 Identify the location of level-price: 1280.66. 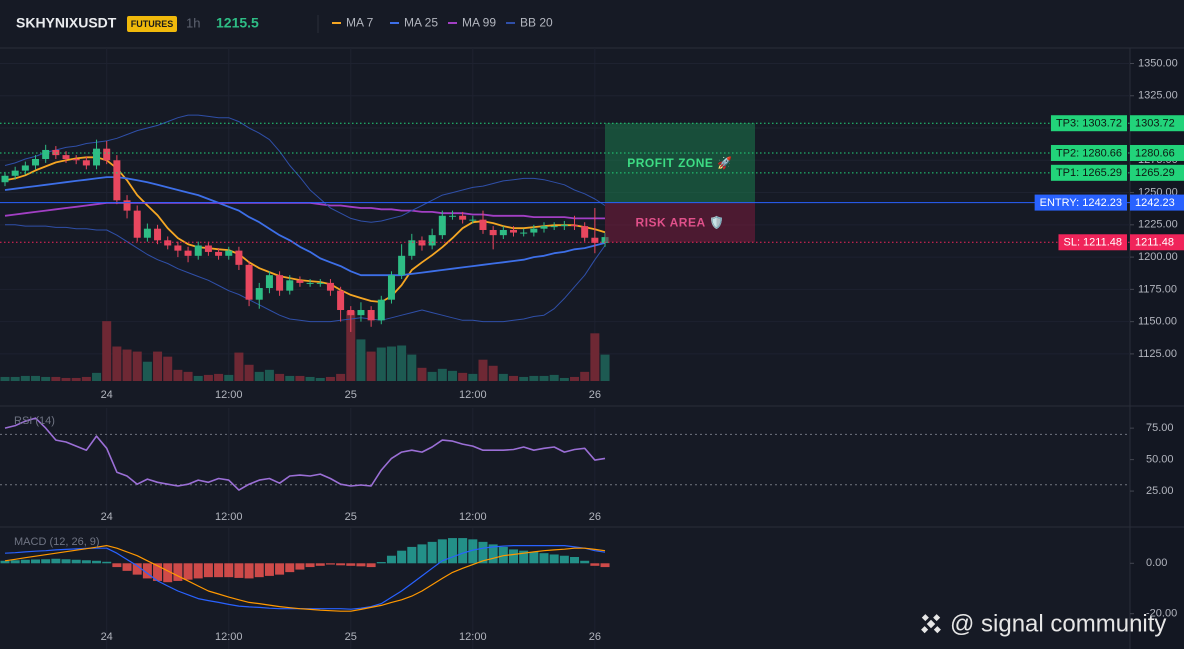
(1155, 153).